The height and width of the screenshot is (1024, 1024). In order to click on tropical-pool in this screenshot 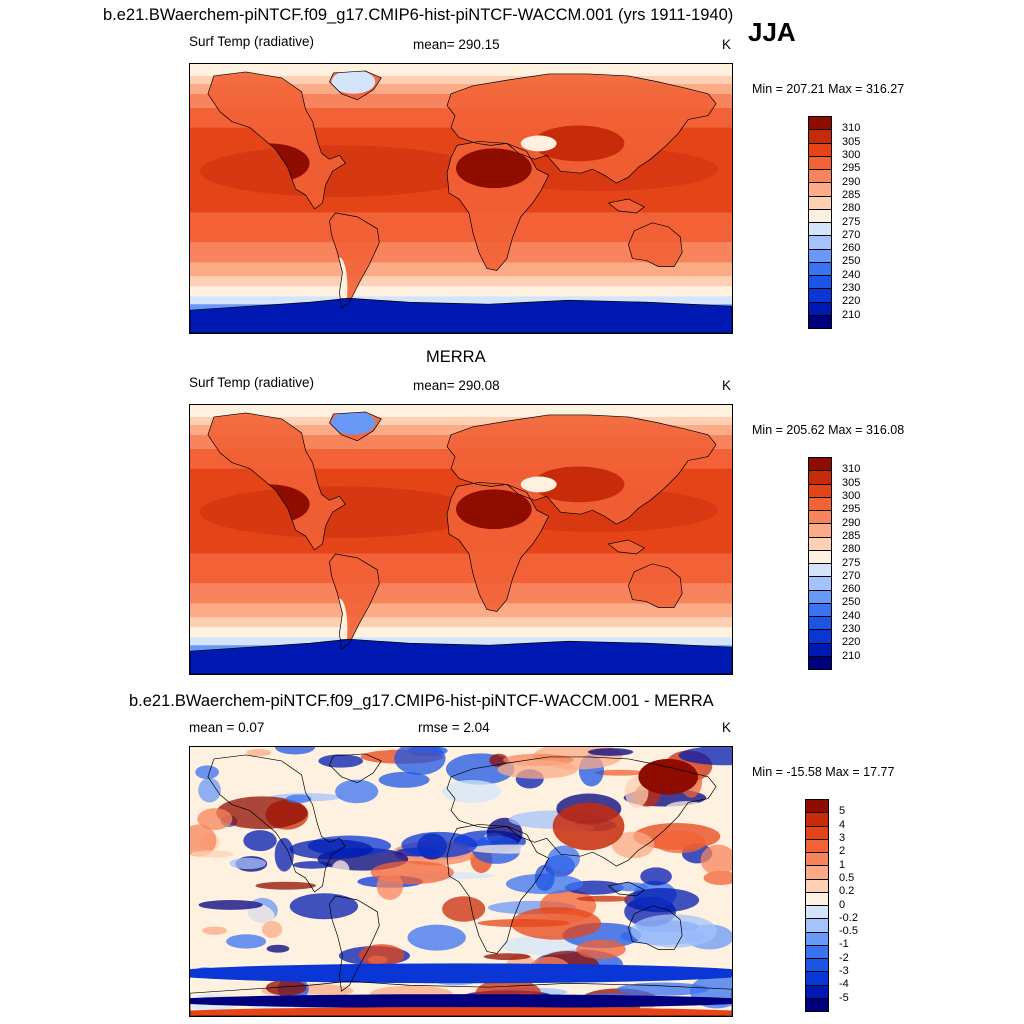, I will do `click(339, 512)`.